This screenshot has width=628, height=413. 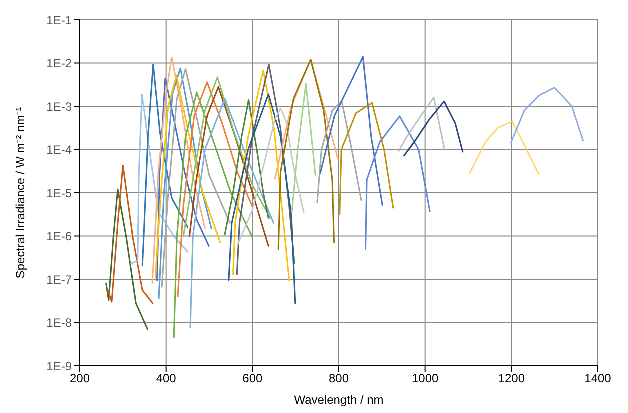 What do you see at coordinates (252, 379) in the screenshot?
I see `x-tick-label: 600` at bounding box center [252, 379].